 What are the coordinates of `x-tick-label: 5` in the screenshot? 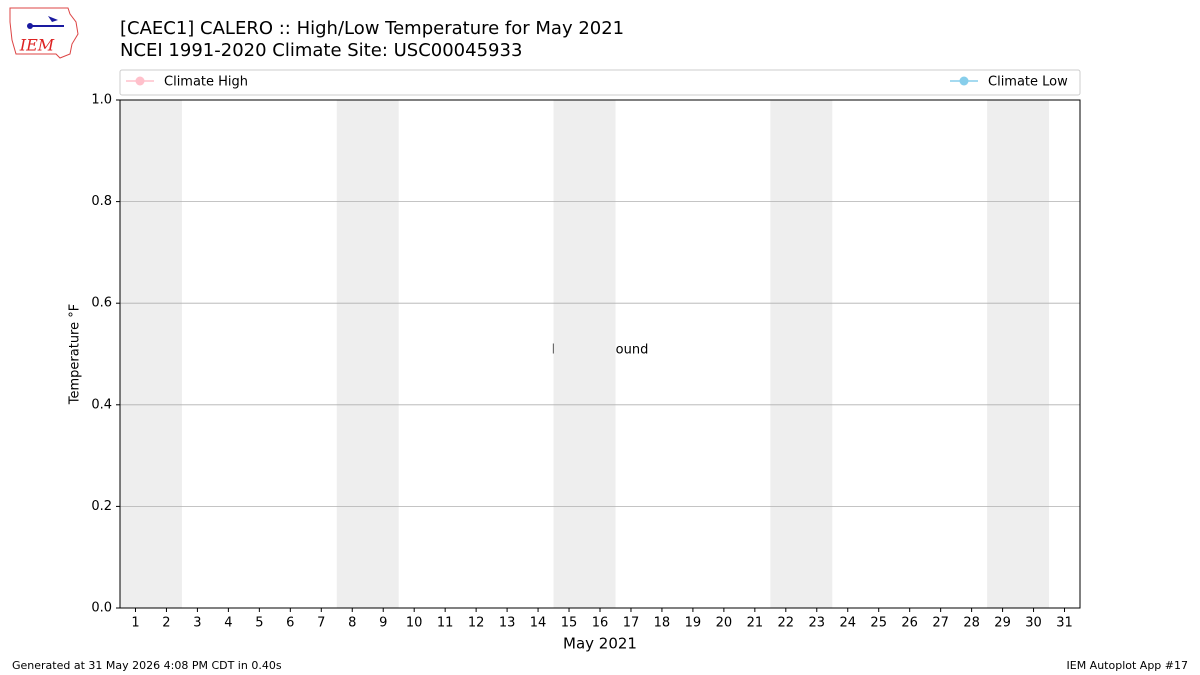 It's located at (259, 623).